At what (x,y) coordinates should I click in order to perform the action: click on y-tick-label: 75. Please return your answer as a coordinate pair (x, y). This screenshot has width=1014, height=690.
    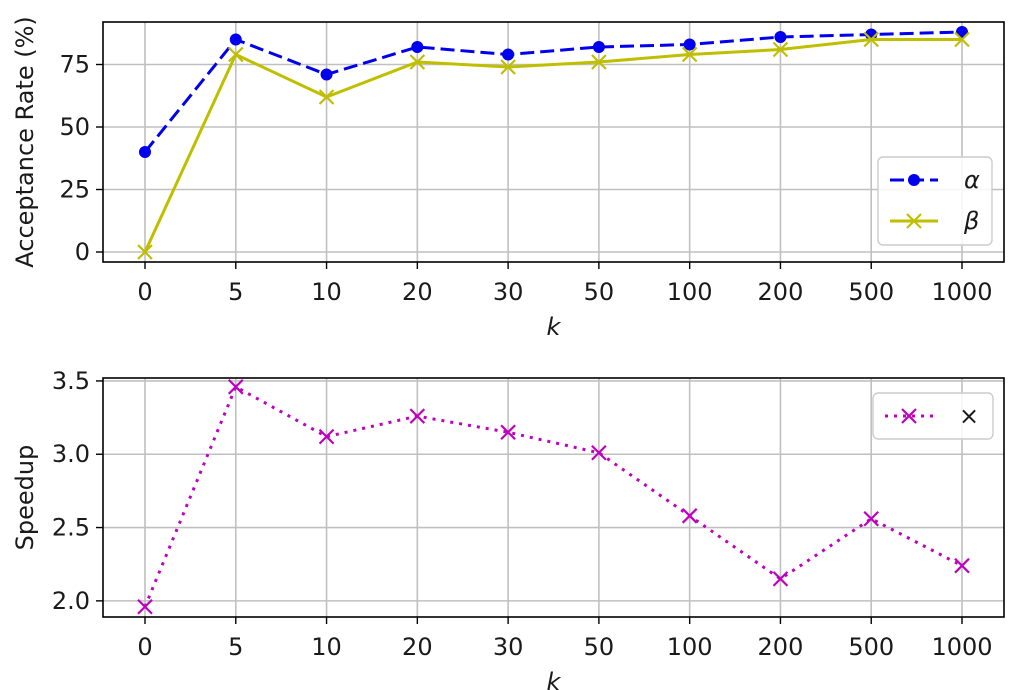
    Looking at the image, I should click on (74, 65).